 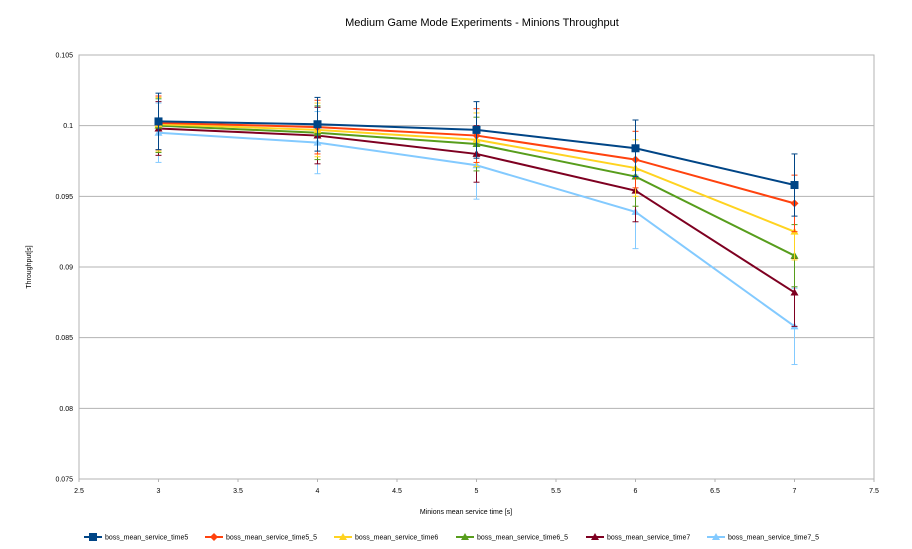 I want to click on y-tick-label: 0.1, so click(x=68, y=126).